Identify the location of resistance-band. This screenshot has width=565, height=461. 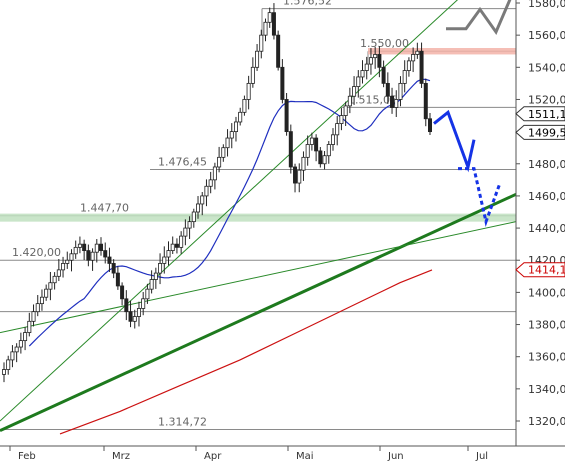
(442, 51).